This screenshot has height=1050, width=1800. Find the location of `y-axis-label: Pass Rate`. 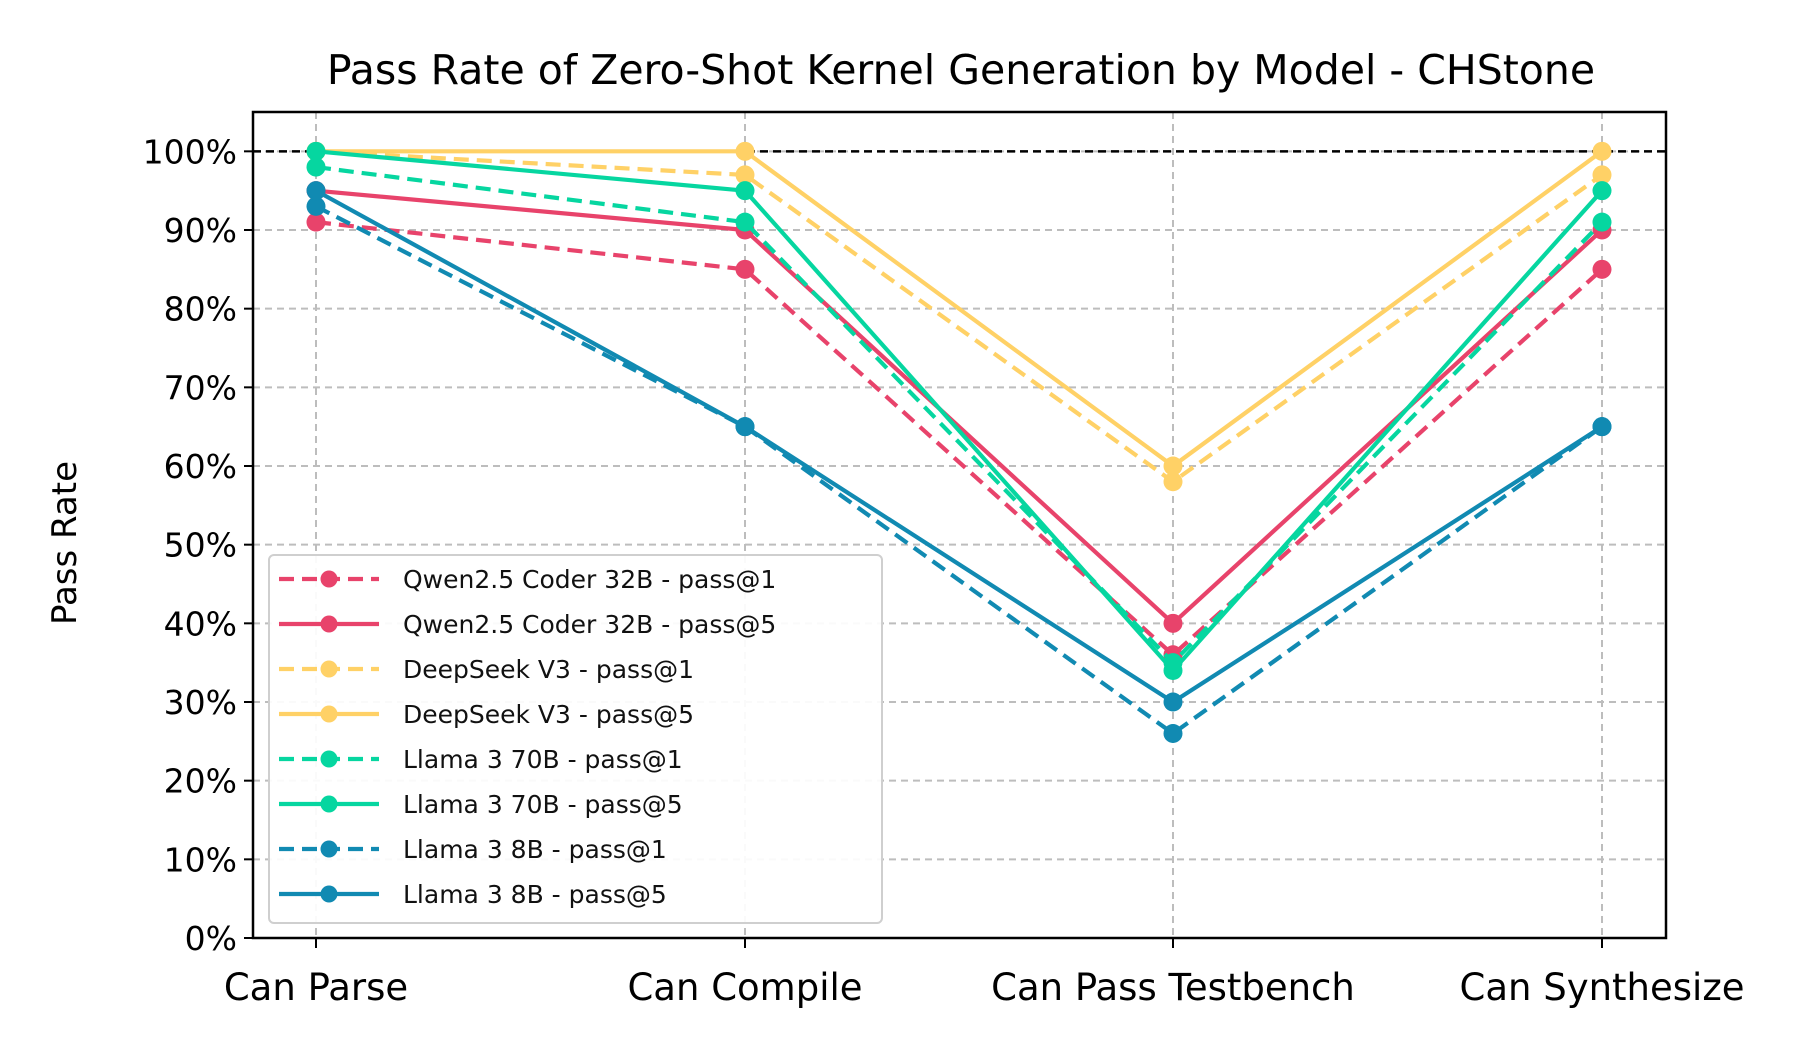

y-axis-label: Pass Rate is located at coordinates (65, 543).